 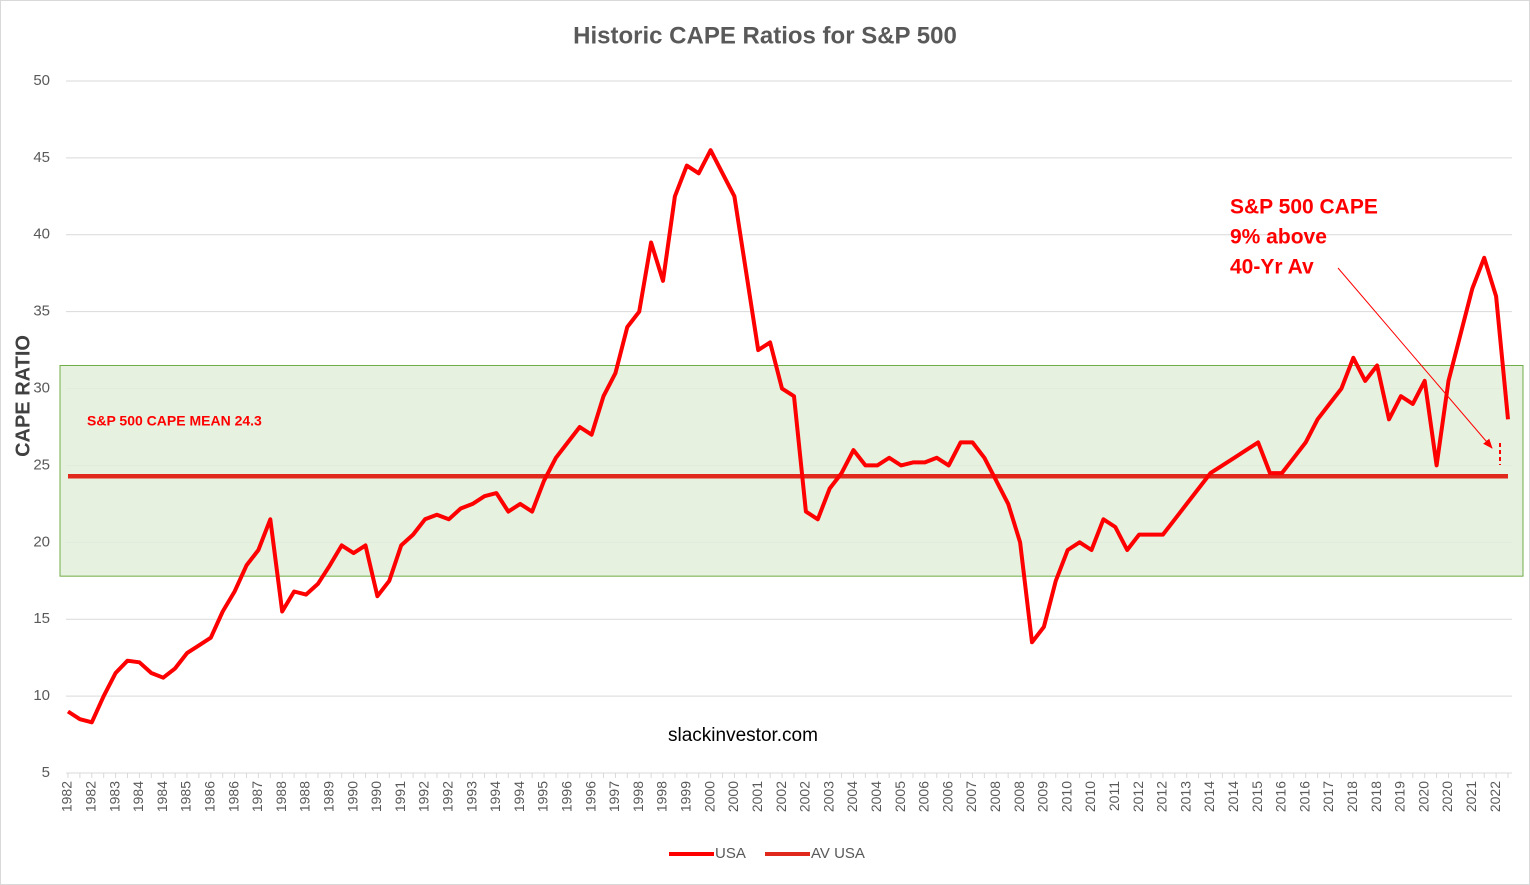 What do you see at coordinates (765, 35) in the screenshot?
I see `chart-title: Historic CAPE Ratios for S&P 500` at bounding box center [765, 35].